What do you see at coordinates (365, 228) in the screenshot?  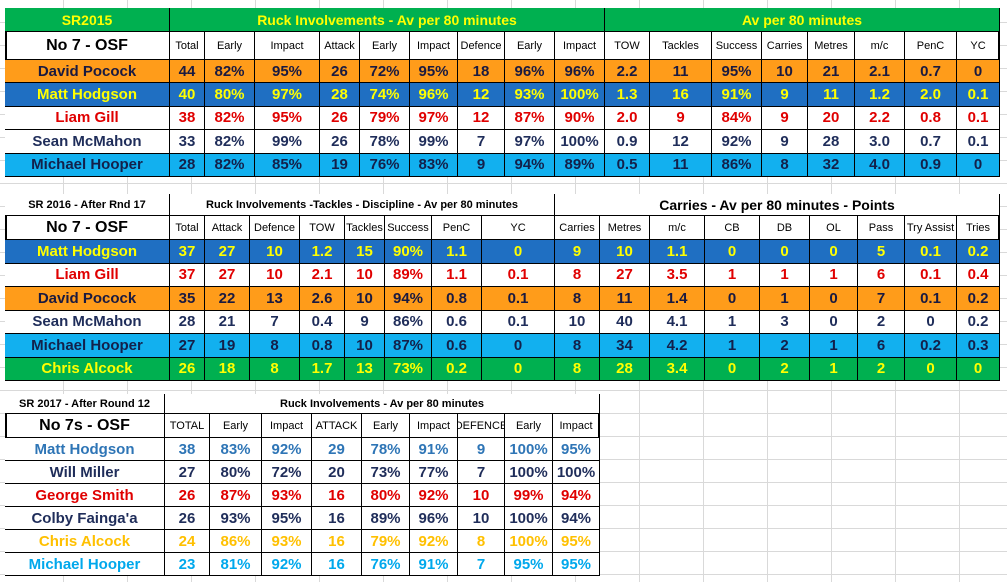 I see `column-header: Tackles` at bounding box center [365, 228].